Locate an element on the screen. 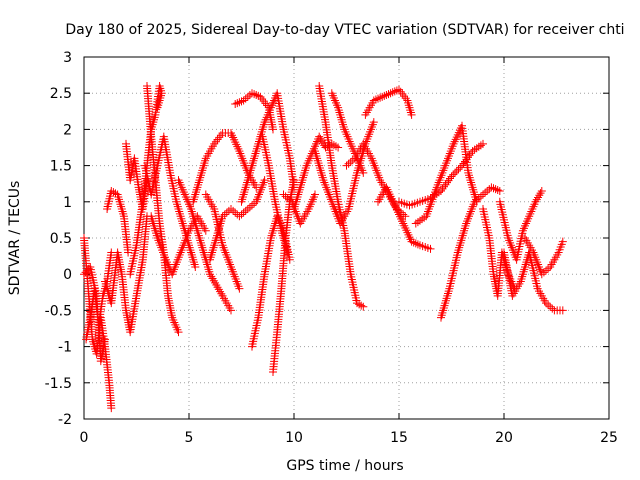  y-tick-label: -1.5 is located at coordinates (58, 384).